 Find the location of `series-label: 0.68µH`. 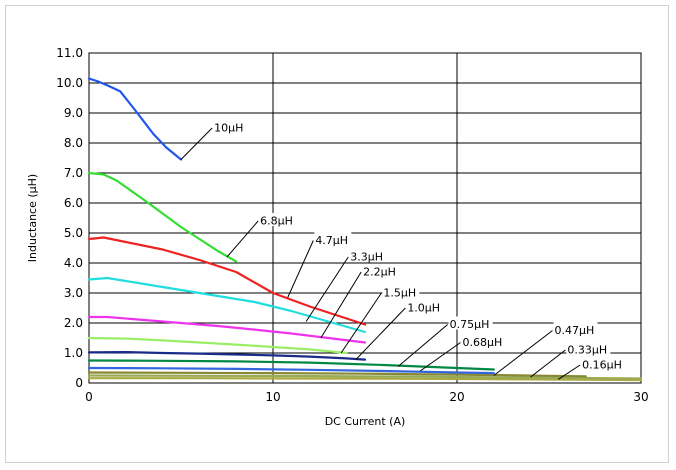

series-label: 0.68µH is located at coordinates (483, 342).